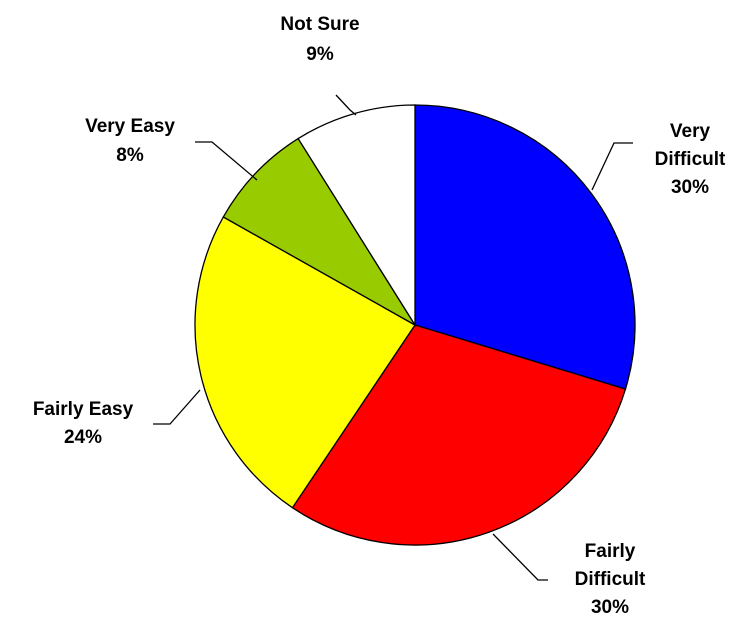 The width and height of the screenshot is (735, 632). What do you see at coordinates (130, 126) in the screenshot?
I see `slice-label: Very Easy` at bounding box center [130, 126].